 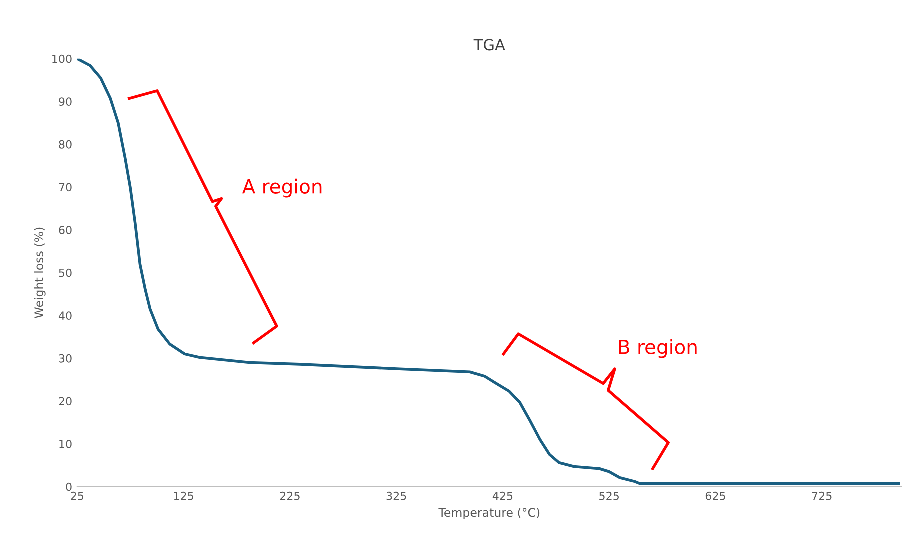 What do you see at coordinates (822, 496) in the screenshot?
I see `x-tick-label: 725` at bounding box center [822, 496].